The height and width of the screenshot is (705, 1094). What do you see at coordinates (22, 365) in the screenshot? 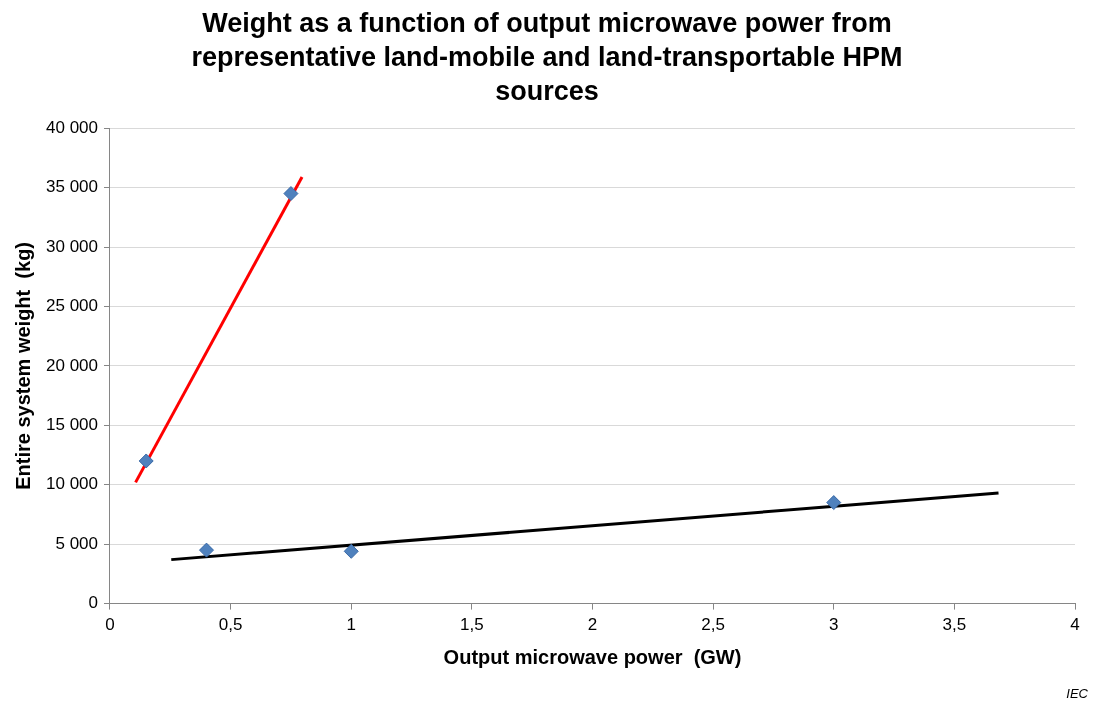
I see `y-axis-title: Entire system weight (kg)` at bounding box center [22, 365].